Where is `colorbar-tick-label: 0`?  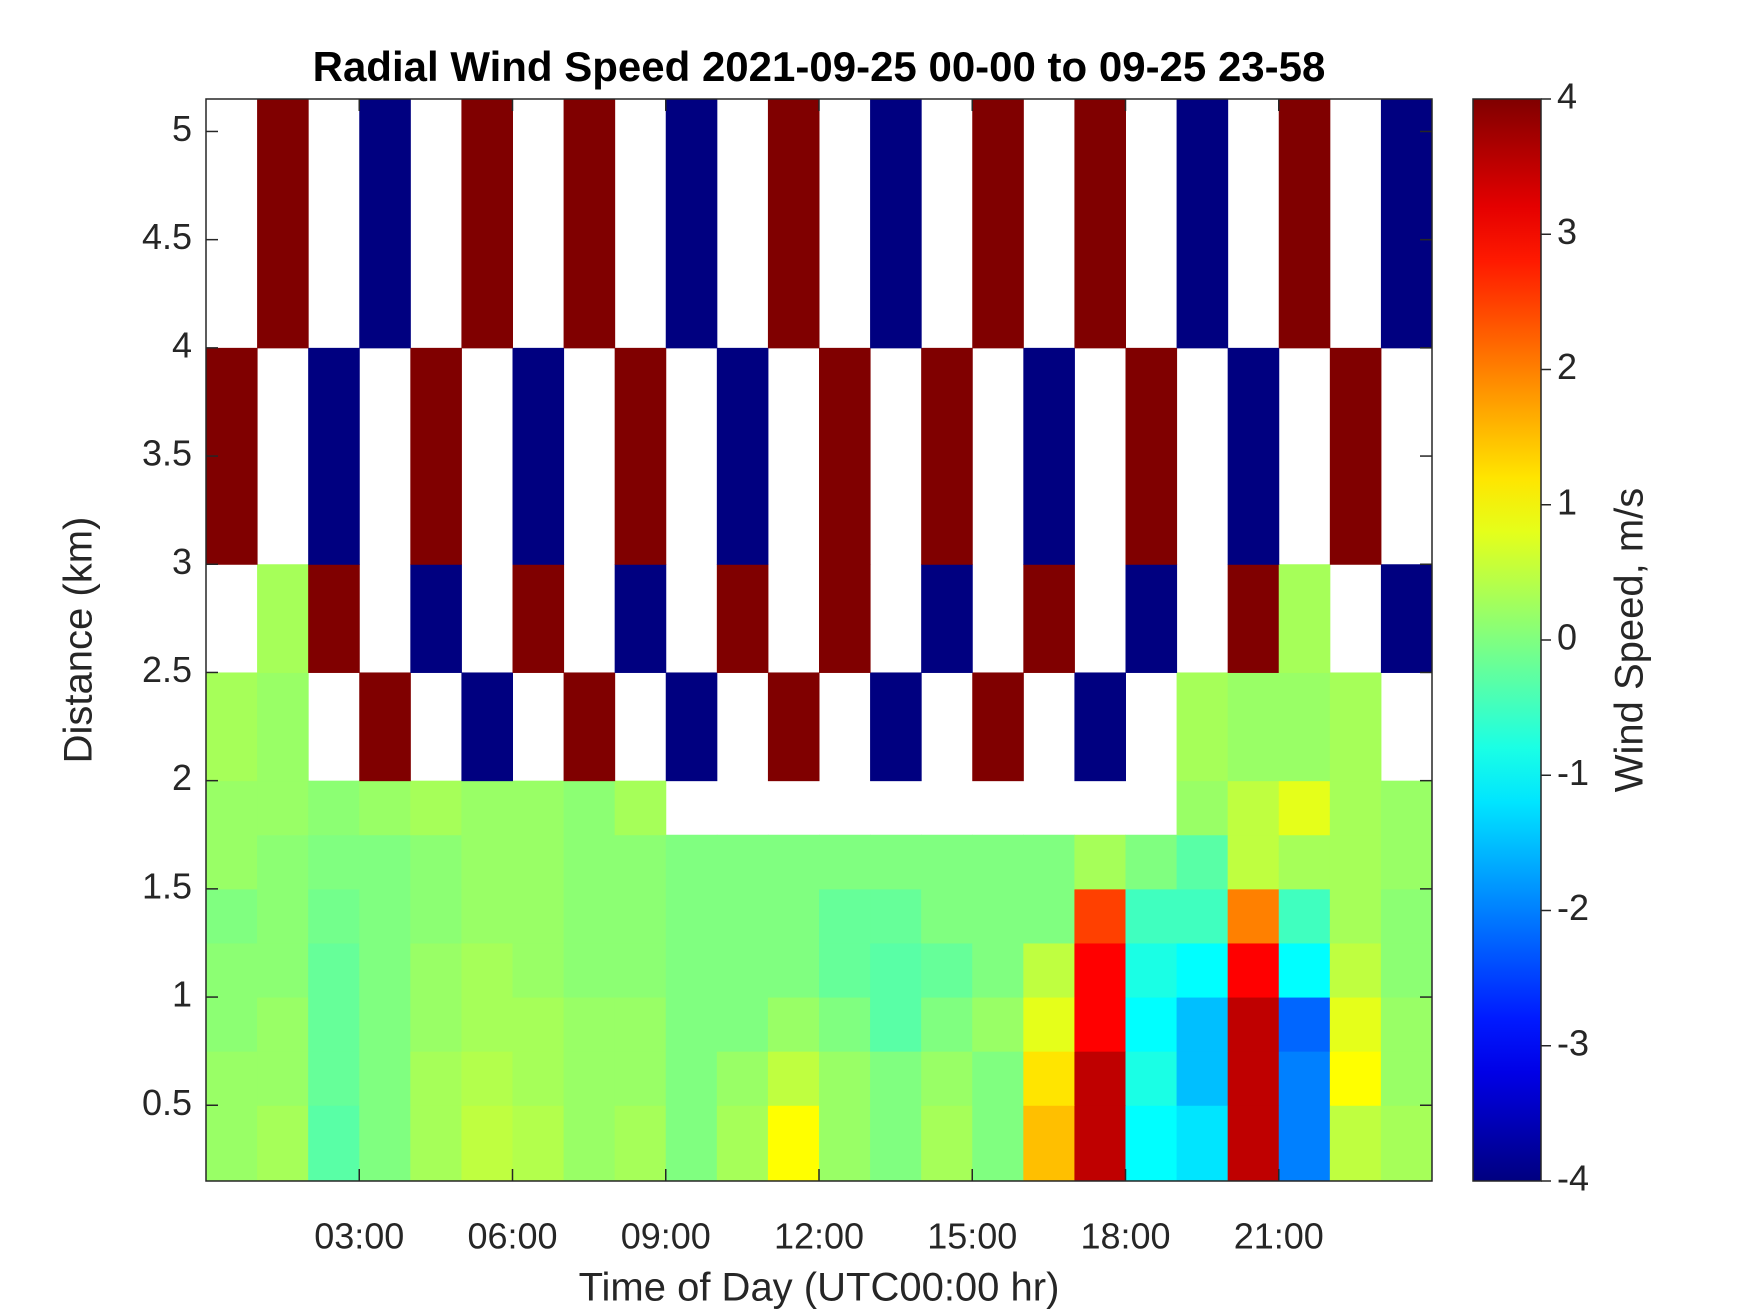
colorbar-tick-label: 0 is located at coordinates (1567, 637).